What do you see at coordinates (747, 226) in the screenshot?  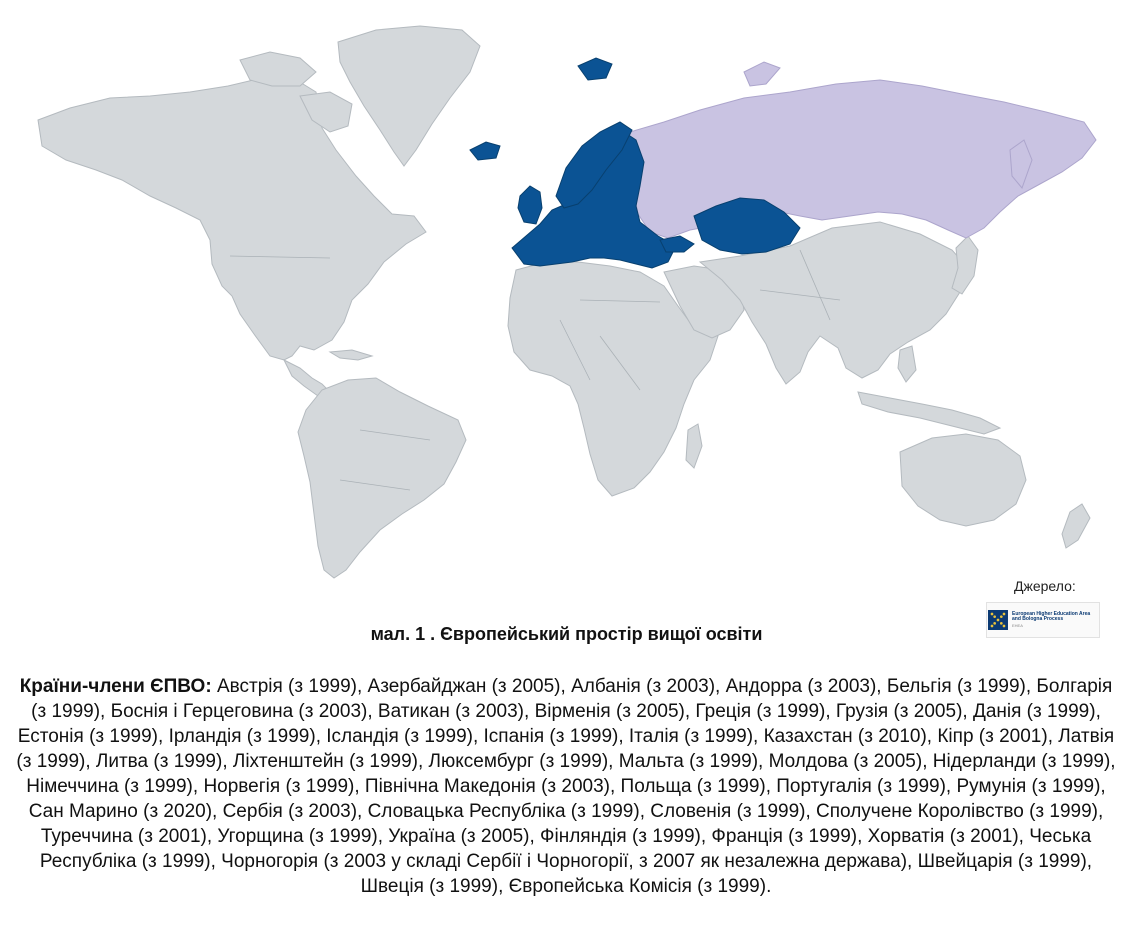 I see `kazakhstan-ehea` at bounding box center [747, 226].